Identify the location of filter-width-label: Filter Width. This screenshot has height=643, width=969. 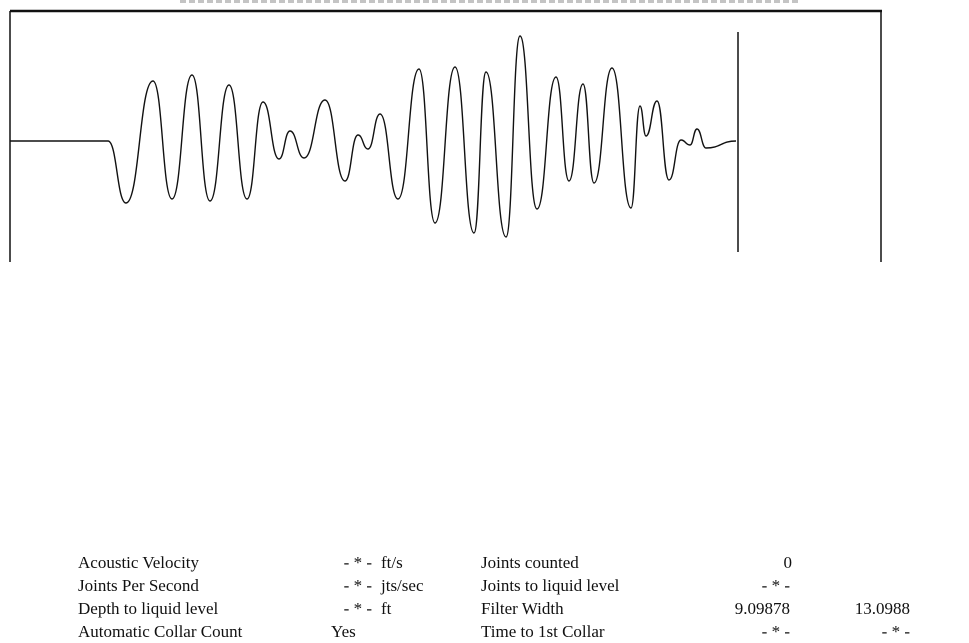
(522, 608).